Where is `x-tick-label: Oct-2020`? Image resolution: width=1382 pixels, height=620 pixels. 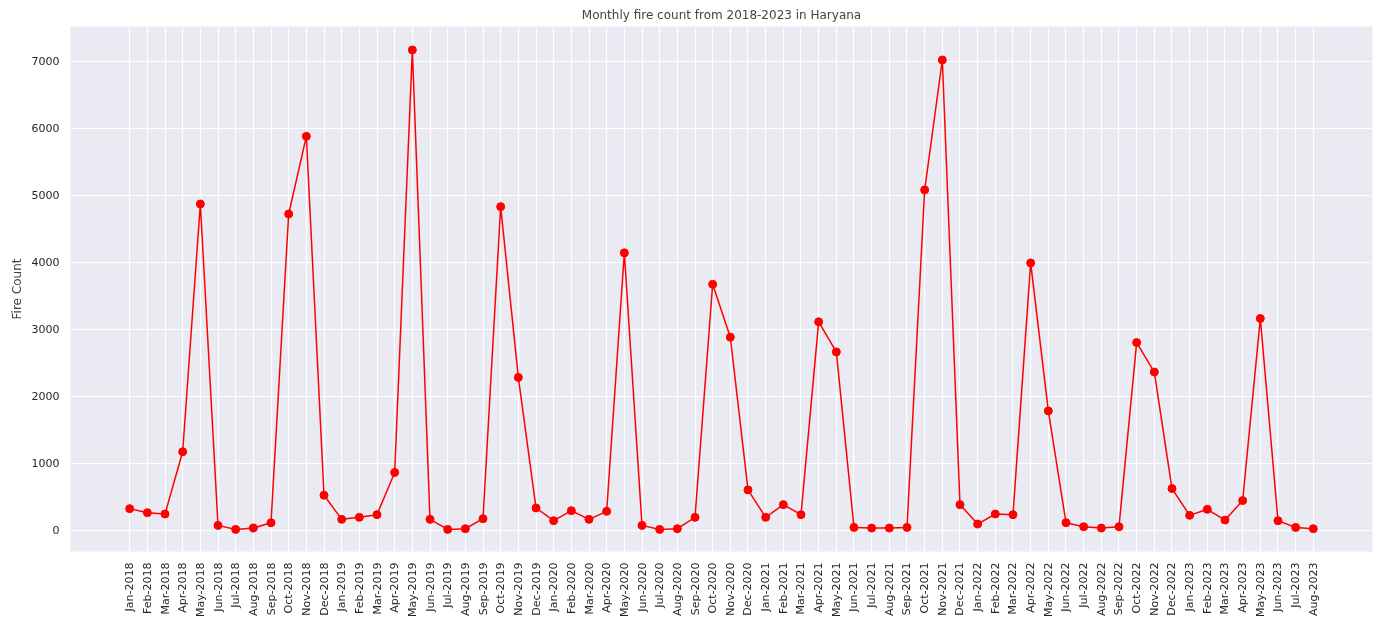
x-tick-label: Oct-2020 is located at coordinates (713, 588).